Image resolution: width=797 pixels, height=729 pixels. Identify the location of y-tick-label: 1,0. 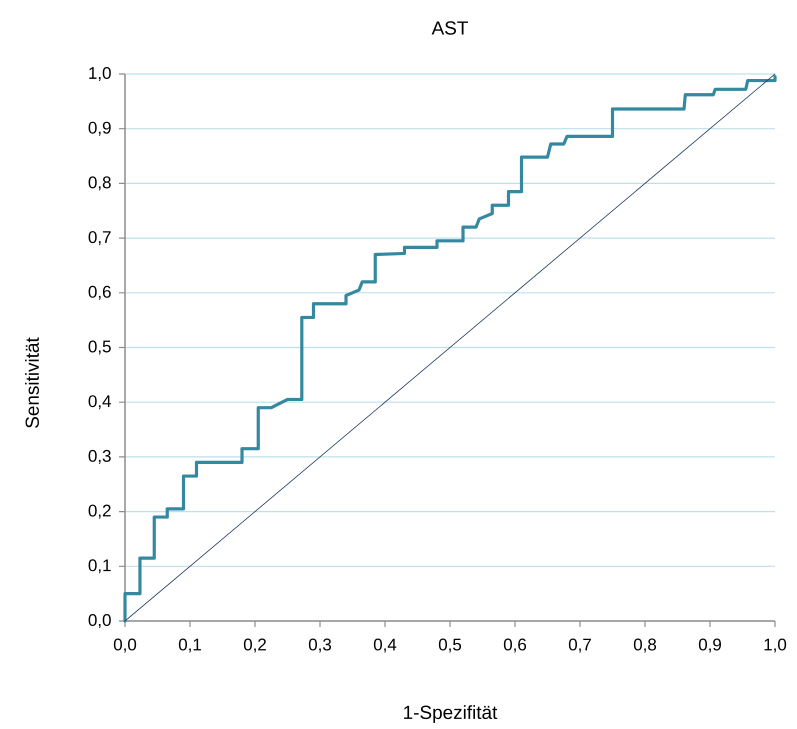
(100, 73).